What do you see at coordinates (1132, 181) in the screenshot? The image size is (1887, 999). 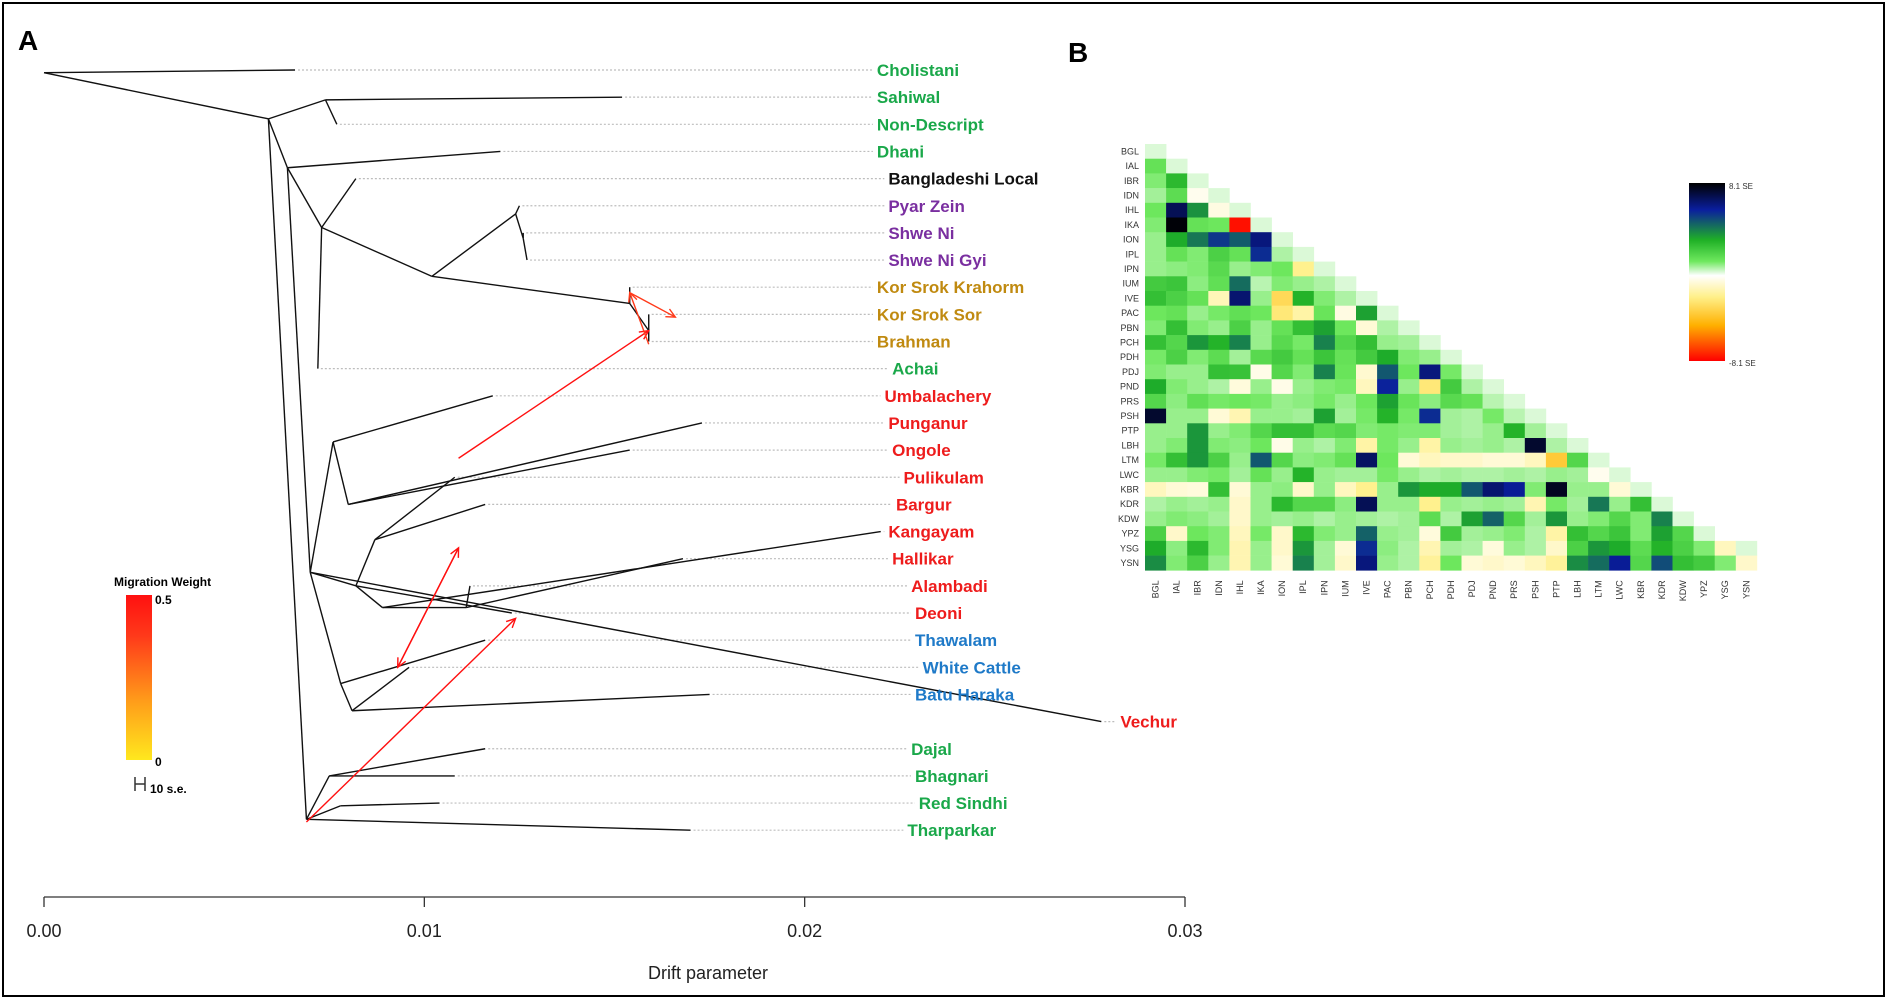 I see `heatmap-row-label: IBR` at bounding box center [1132, 181].